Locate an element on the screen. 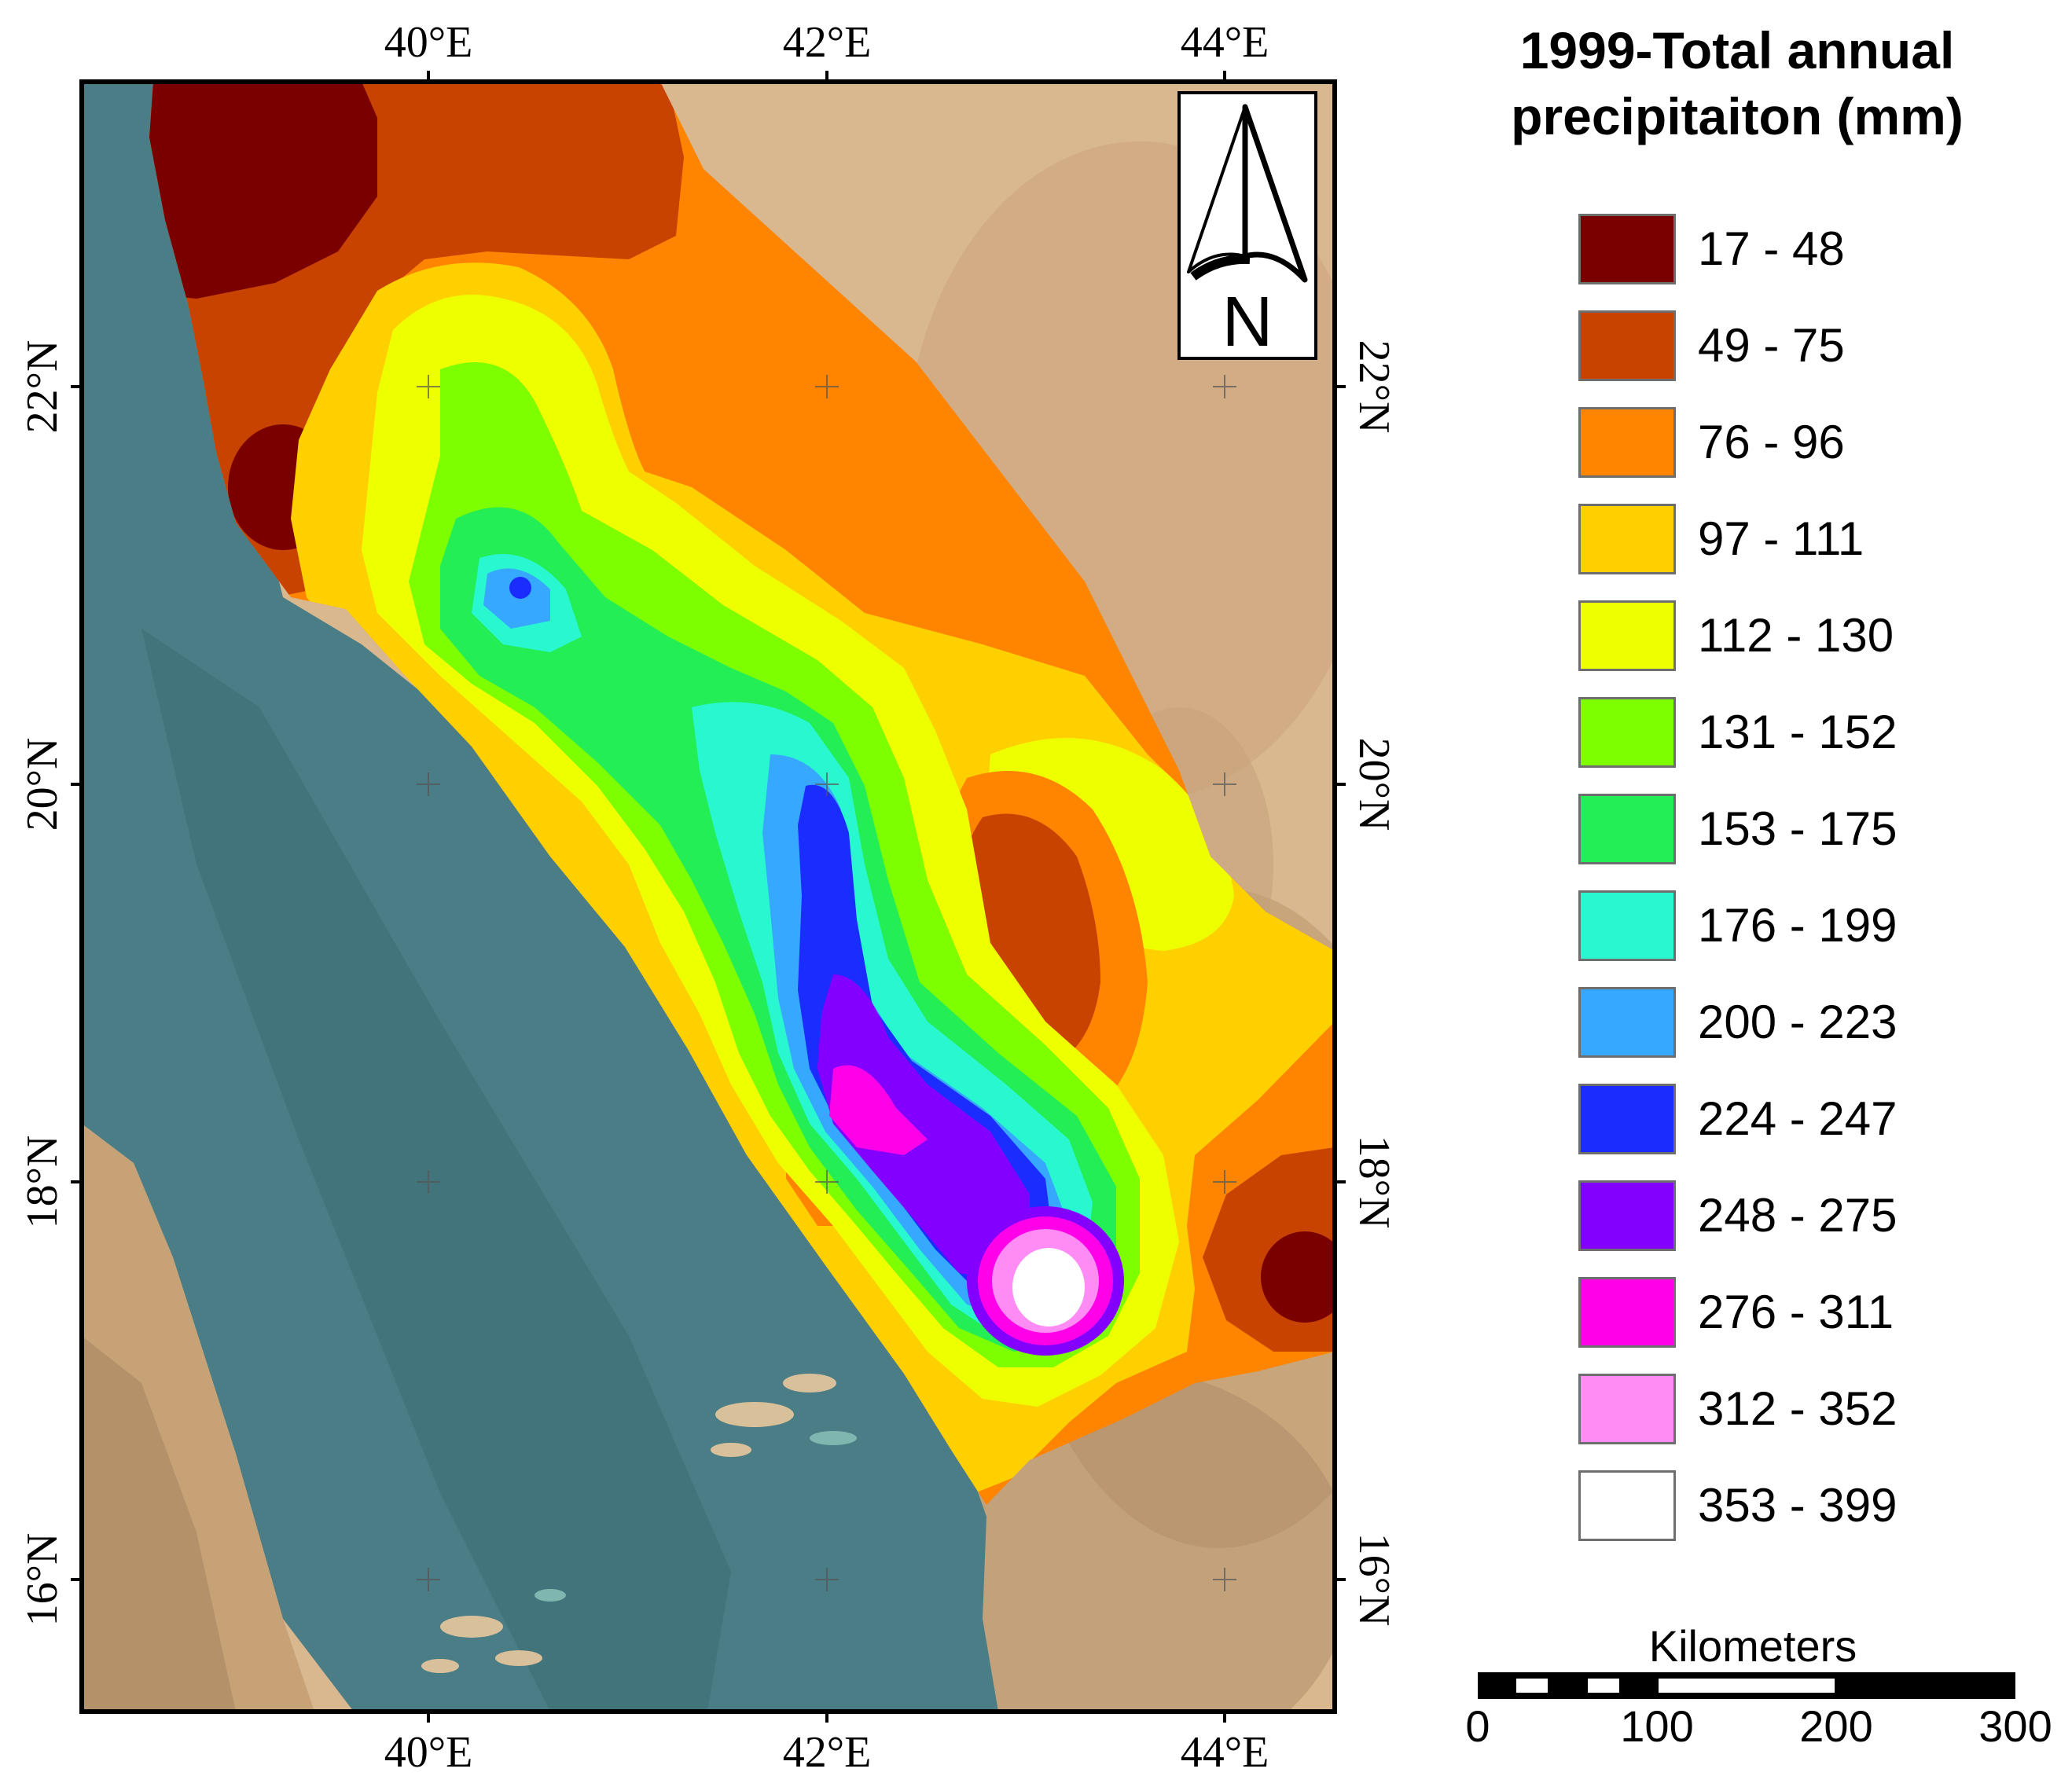 Image resolution: width=2072 pixels, height=1787 pixels. legend-label: 112 - 130 is located at coordinates (1796, 635).